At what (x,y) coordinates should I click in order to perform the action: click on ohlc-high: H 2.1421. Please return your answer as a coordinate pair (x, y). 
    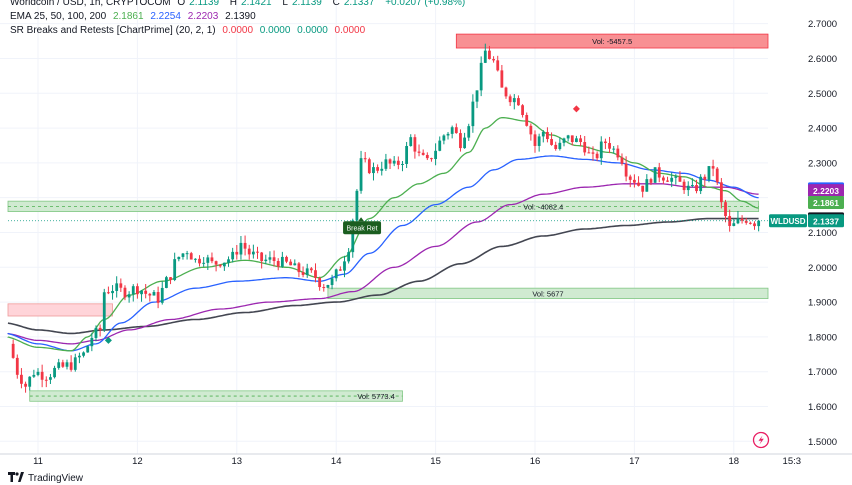
    Looking at the image, I should click on (250, 4).